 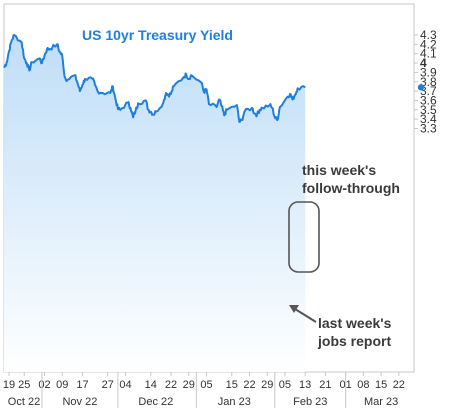 What do you see at coordinates (356, 332) in the screenshot?
I see `annotation-jobs-report: last week's jobs report` at bounding box center [356, 332].